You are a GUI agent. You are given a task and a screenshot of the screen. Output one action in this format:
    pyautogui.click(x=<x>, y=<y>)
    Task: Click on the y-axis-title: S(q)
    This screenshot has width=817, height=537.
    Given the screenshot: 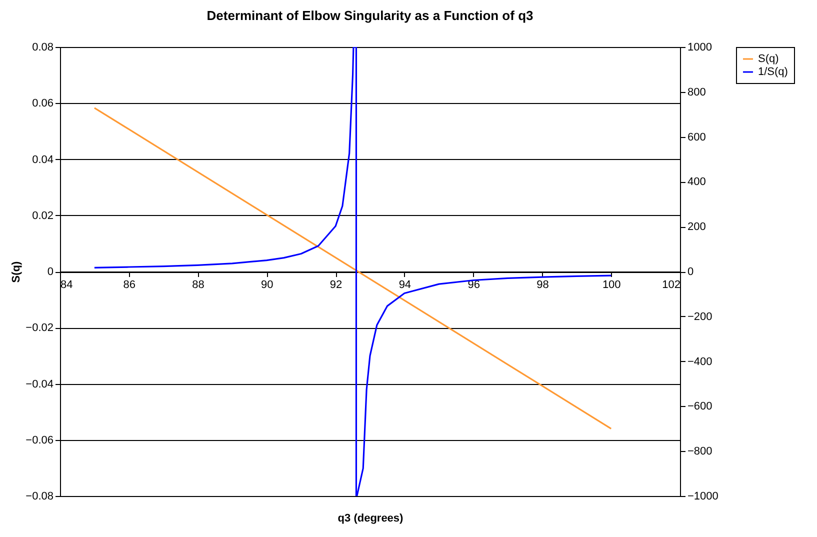 What is the action you would take?
    pyautogui.click(x=16, y=271)
    